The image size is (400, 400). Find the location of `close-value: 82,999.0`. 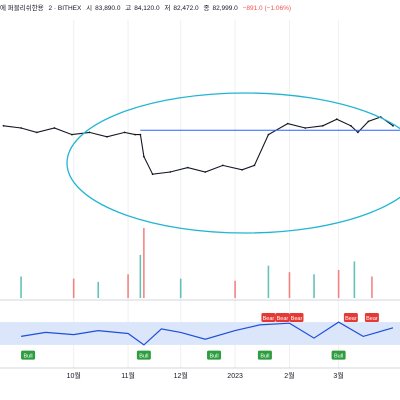

close-value: 82,999.0 is located at coordinates (225, 8).